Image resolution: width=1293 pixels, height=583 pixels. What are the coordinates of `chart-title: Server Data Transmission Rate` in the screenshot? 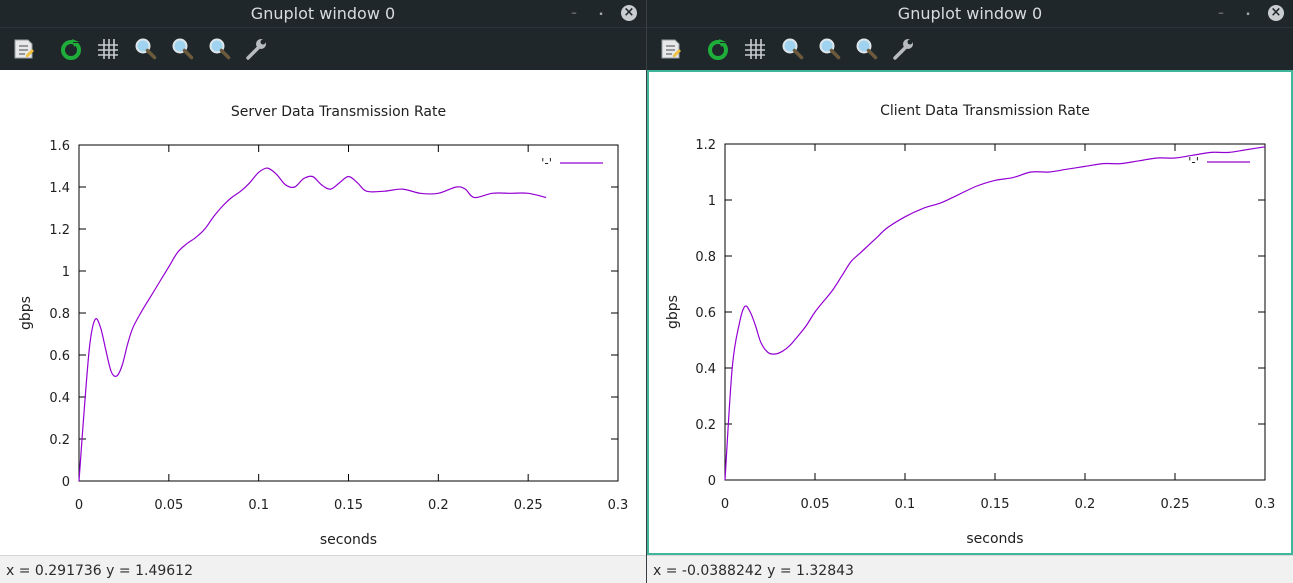 It's located at (338, 112).